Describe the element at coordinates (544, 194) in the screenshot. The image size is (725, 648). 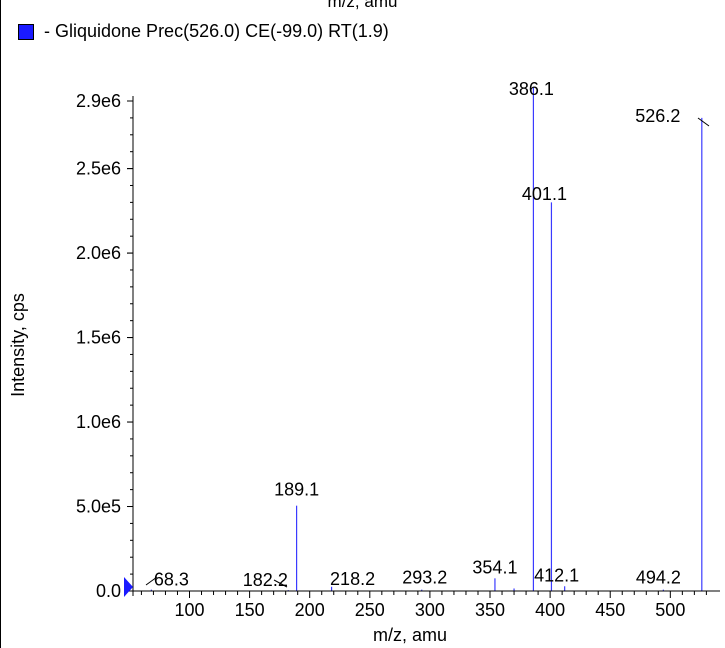
I see `peak-label: 401.1` at that location.